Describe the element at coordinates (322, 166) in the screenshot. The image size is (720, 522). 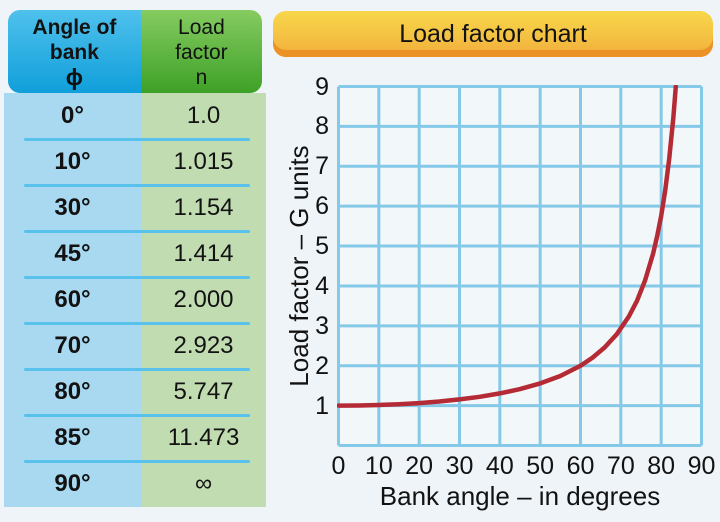
I see `y-tick-label: 7` at that location.